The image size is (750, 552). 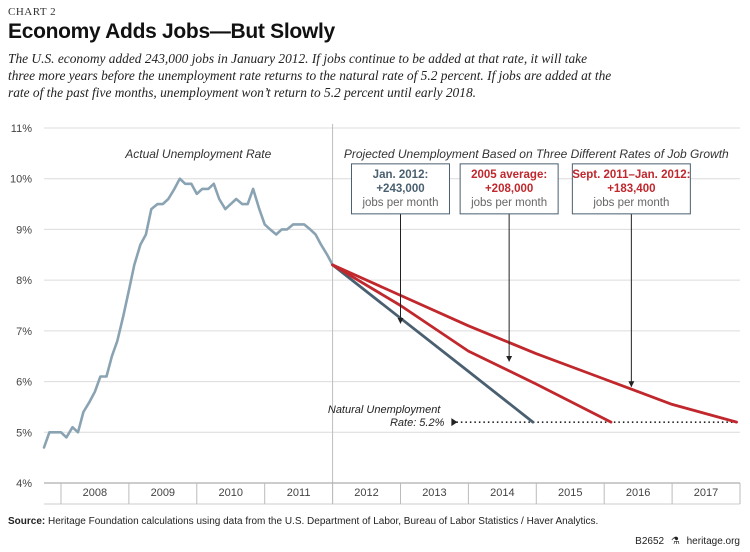 I want to click on x-tick-label: 2013, so click(x=434, y=493).